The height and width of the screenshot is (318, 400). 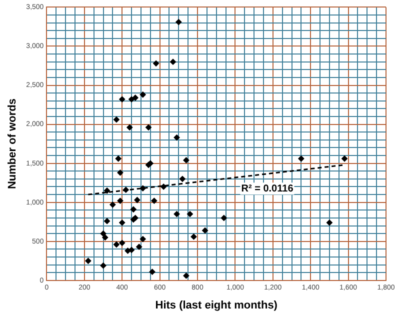 I want to click on x-axis-title: Hits (last eight months), so click(x=216, y=305).